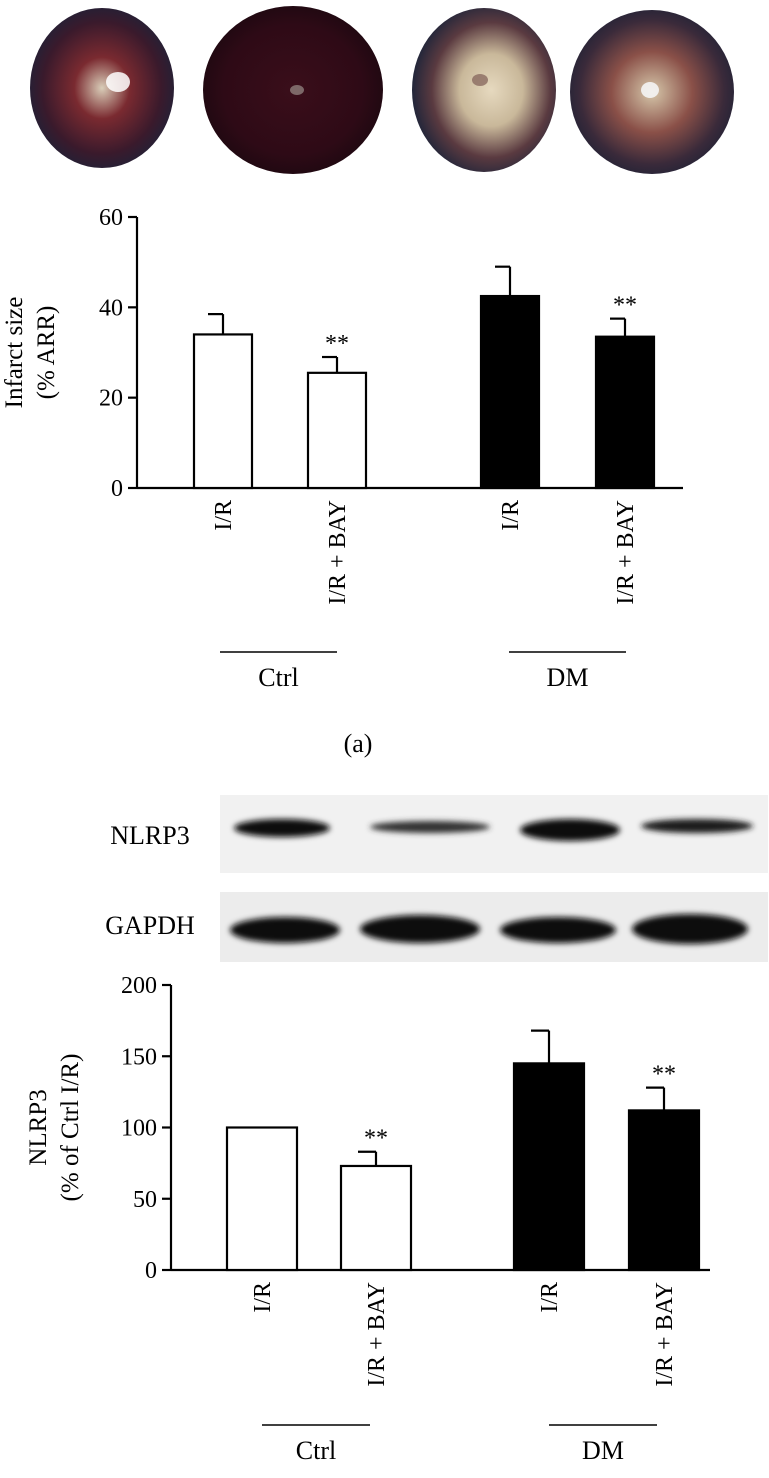 The height and width of the screenshot is (1478, 769). I want to click on western-blot: NLRP3 GAPDH, so click(436, 878).